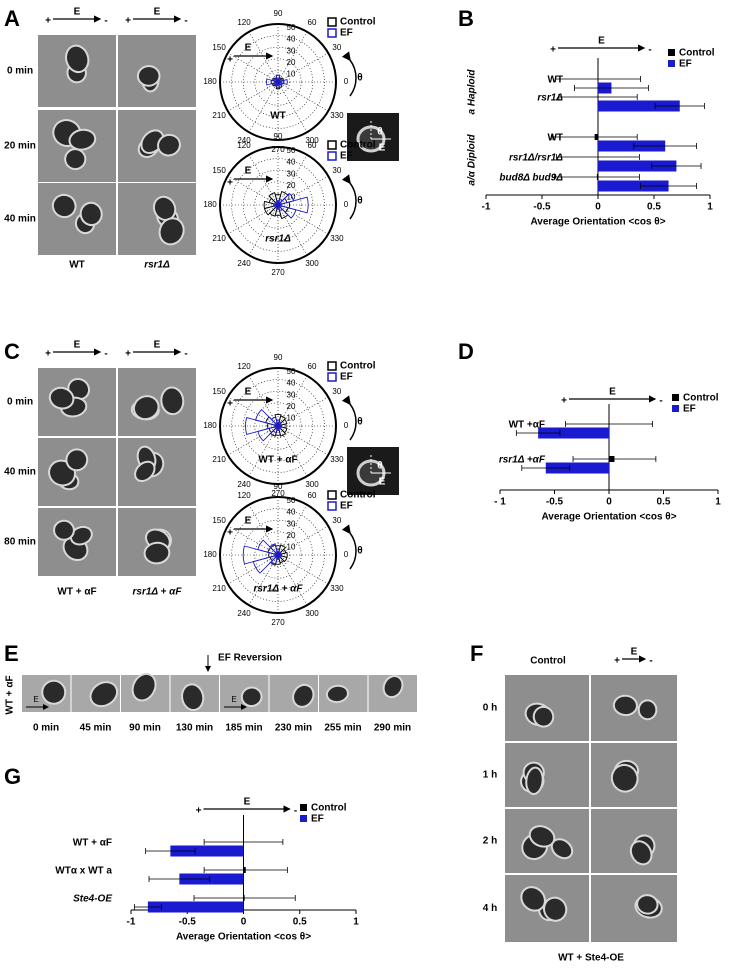  I want to click on x-tick-label: 0, so click(609, 502).